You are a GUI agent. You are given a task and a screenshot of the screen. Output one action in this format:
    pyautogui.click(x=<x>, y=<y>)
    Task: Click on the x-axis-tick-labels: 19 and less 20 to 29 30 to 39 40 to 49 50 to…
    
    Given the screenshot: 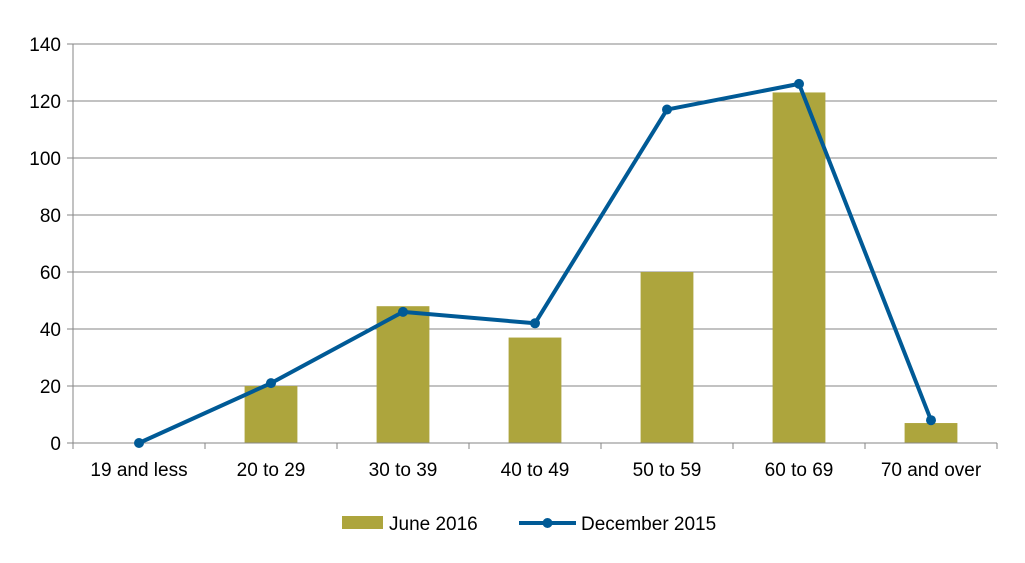 What is the action you would take?
    pyautogui.click(x=535, y=470)
    